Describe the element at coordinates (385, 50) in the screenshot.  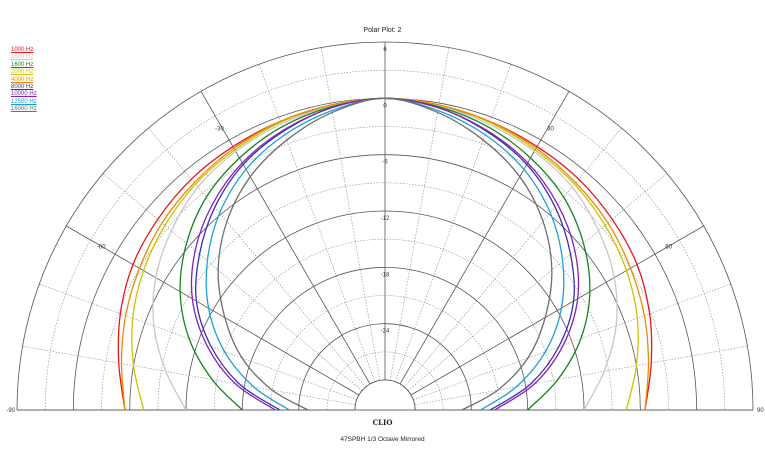
I see `radial-tick-label: 6` at that location.